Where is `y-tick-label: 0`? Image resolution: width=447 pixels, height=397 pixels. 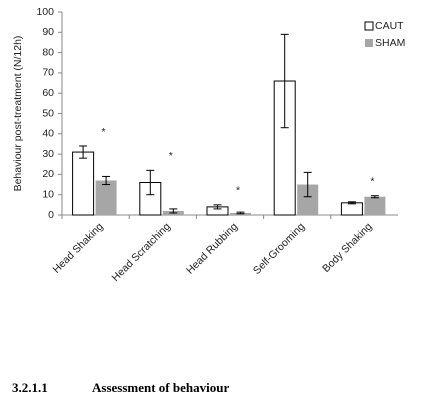 y-tick-label: 0 is located at coordinates (51, 215).